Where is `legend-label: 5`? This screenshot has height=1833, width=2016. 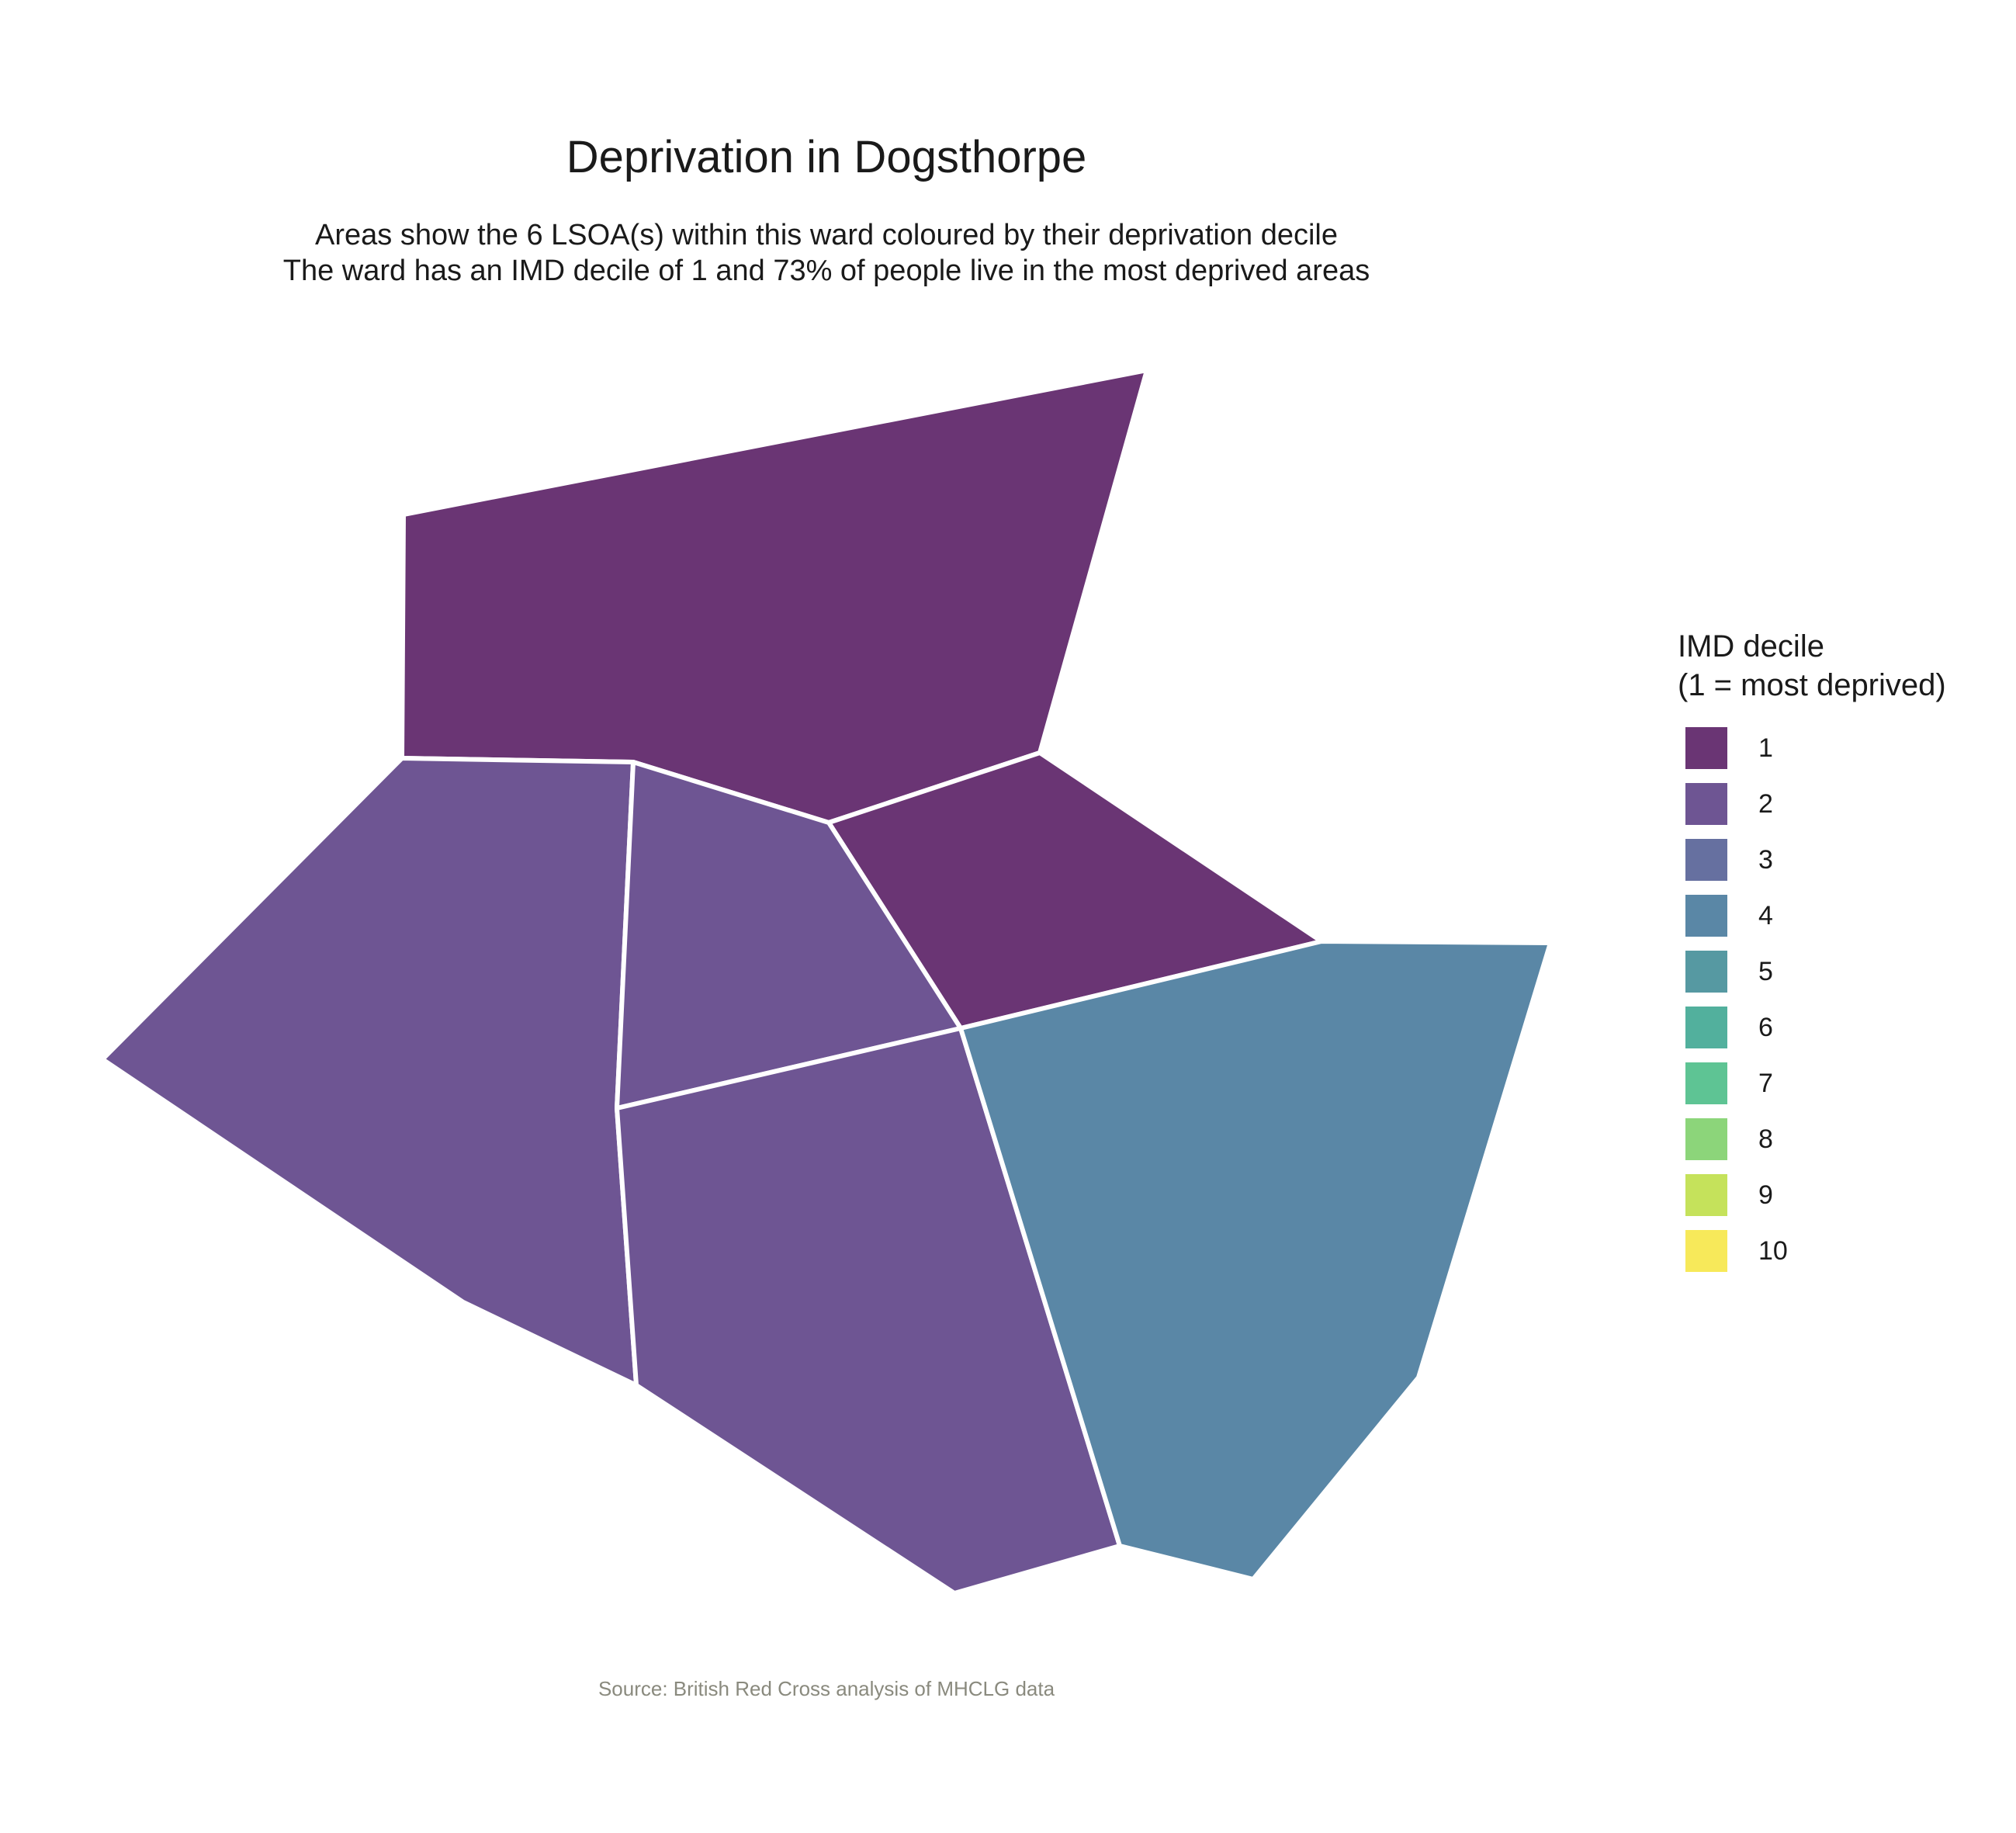 legend-label: 5 is located at coordinates (1766, 971).